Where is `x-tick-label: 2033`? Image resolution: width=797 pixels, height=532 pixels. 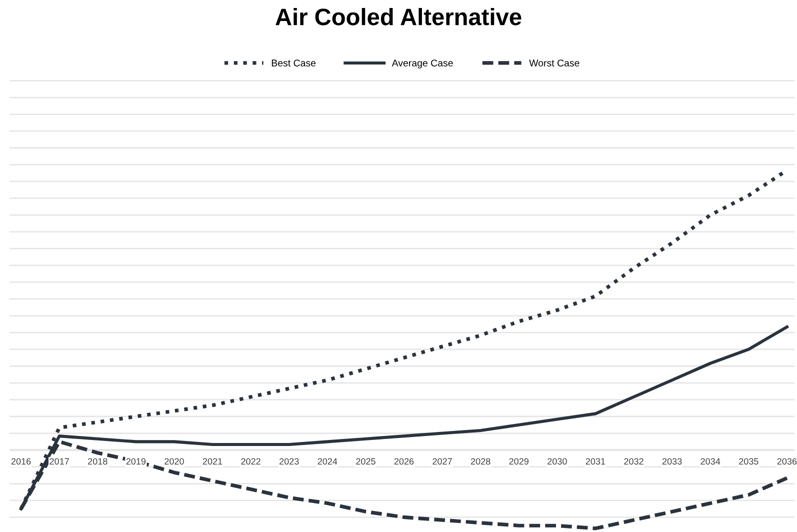
x-tick-label: 2033 is located at coordinates (672, 461).